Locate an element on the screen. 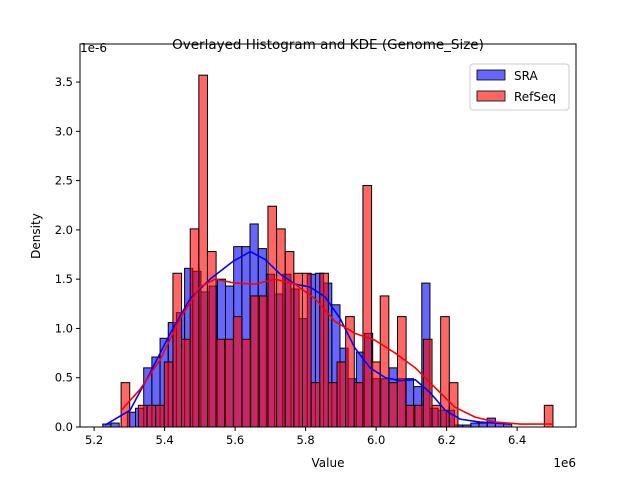  y-offset-label: 1e-6 is located at coordinates (93, 48).